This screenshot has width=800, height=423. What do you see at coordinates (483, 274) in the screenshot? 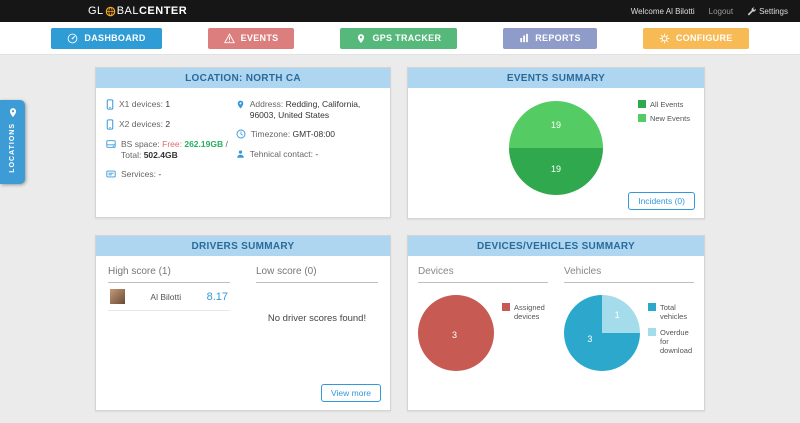
I see `devices-header: Devices` at bounding box center [483, 274].